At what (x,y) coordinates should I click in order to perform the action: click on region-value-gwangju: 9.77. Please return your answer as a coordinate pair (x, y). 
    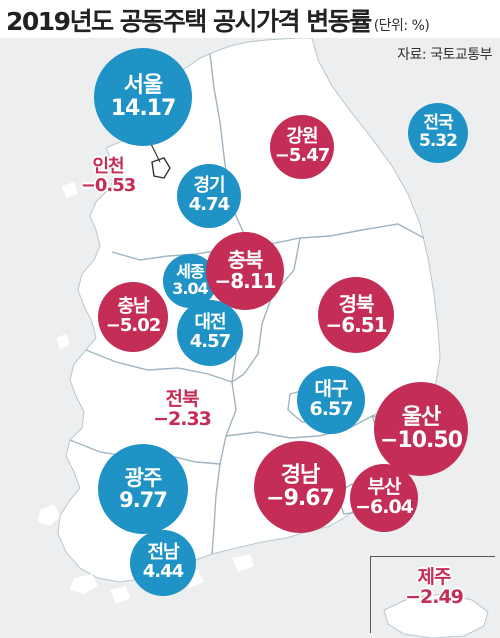
    Looking at the image, I should click on (143, 500).